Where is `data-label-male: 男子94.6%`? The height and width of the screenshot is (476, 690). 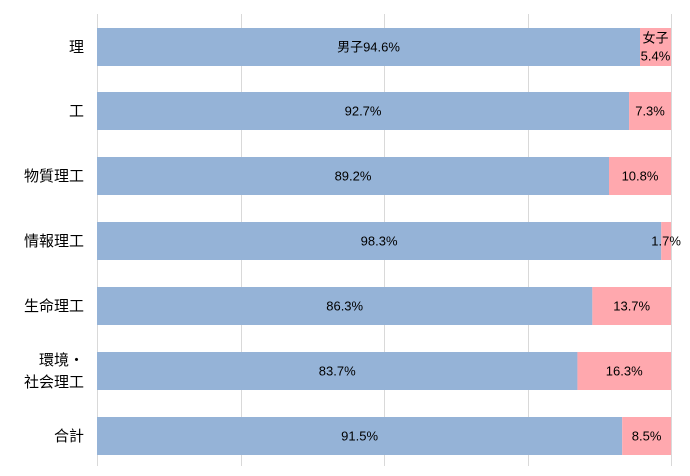 data-label-male: 男子94.6% is located at coordinates (368, 47).